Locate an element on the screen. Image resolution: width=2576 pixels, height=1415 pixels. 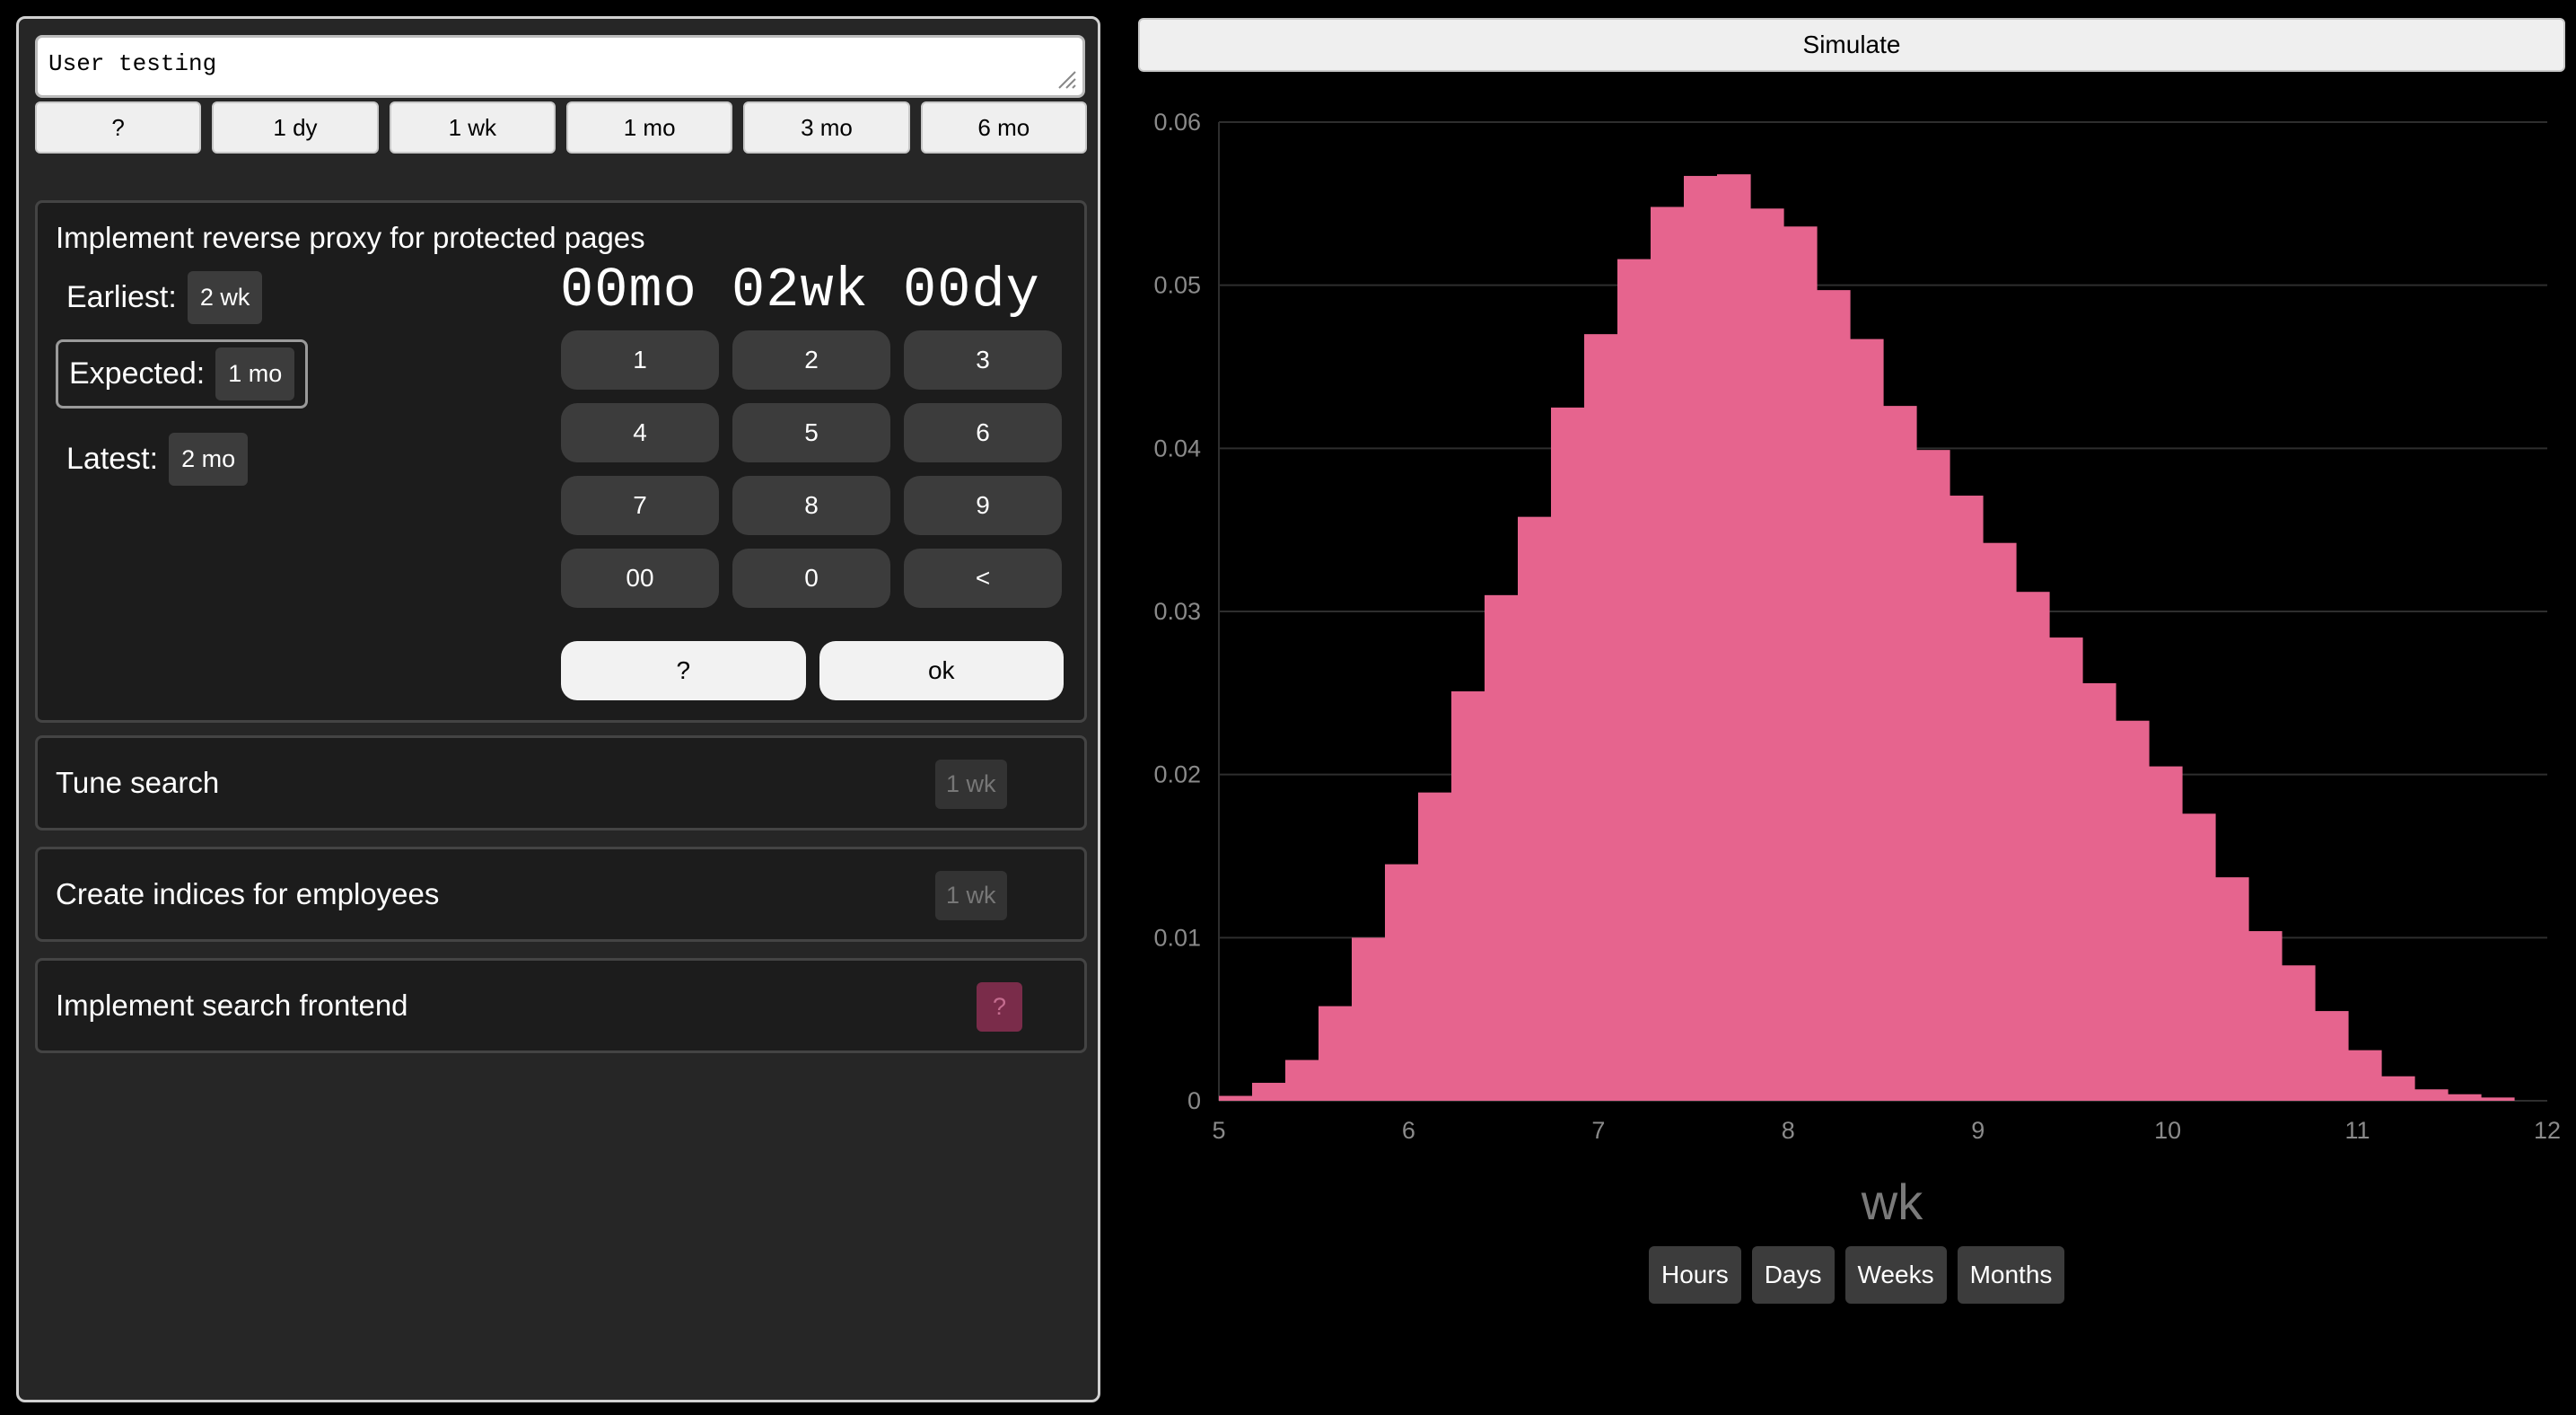
earliest-estimate: Earliest: 2 wk is located at coordinates (164, 298).